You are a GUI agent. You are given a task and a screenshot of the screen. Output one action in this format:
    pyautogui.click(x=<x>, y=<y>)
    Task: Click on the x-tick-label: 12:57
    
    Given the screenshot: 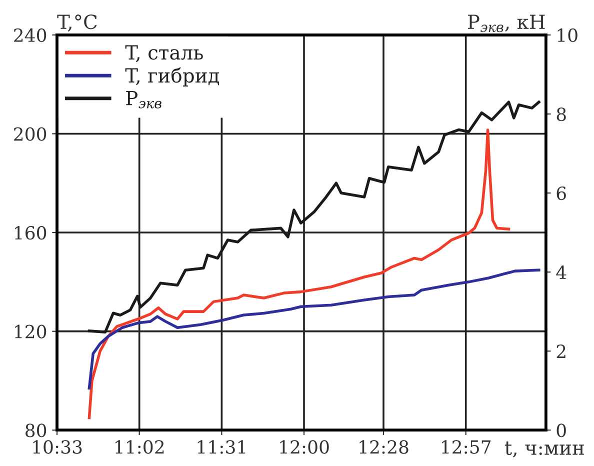 What is the action you would take?
    pyautogui.click(x=466, y=447)
    